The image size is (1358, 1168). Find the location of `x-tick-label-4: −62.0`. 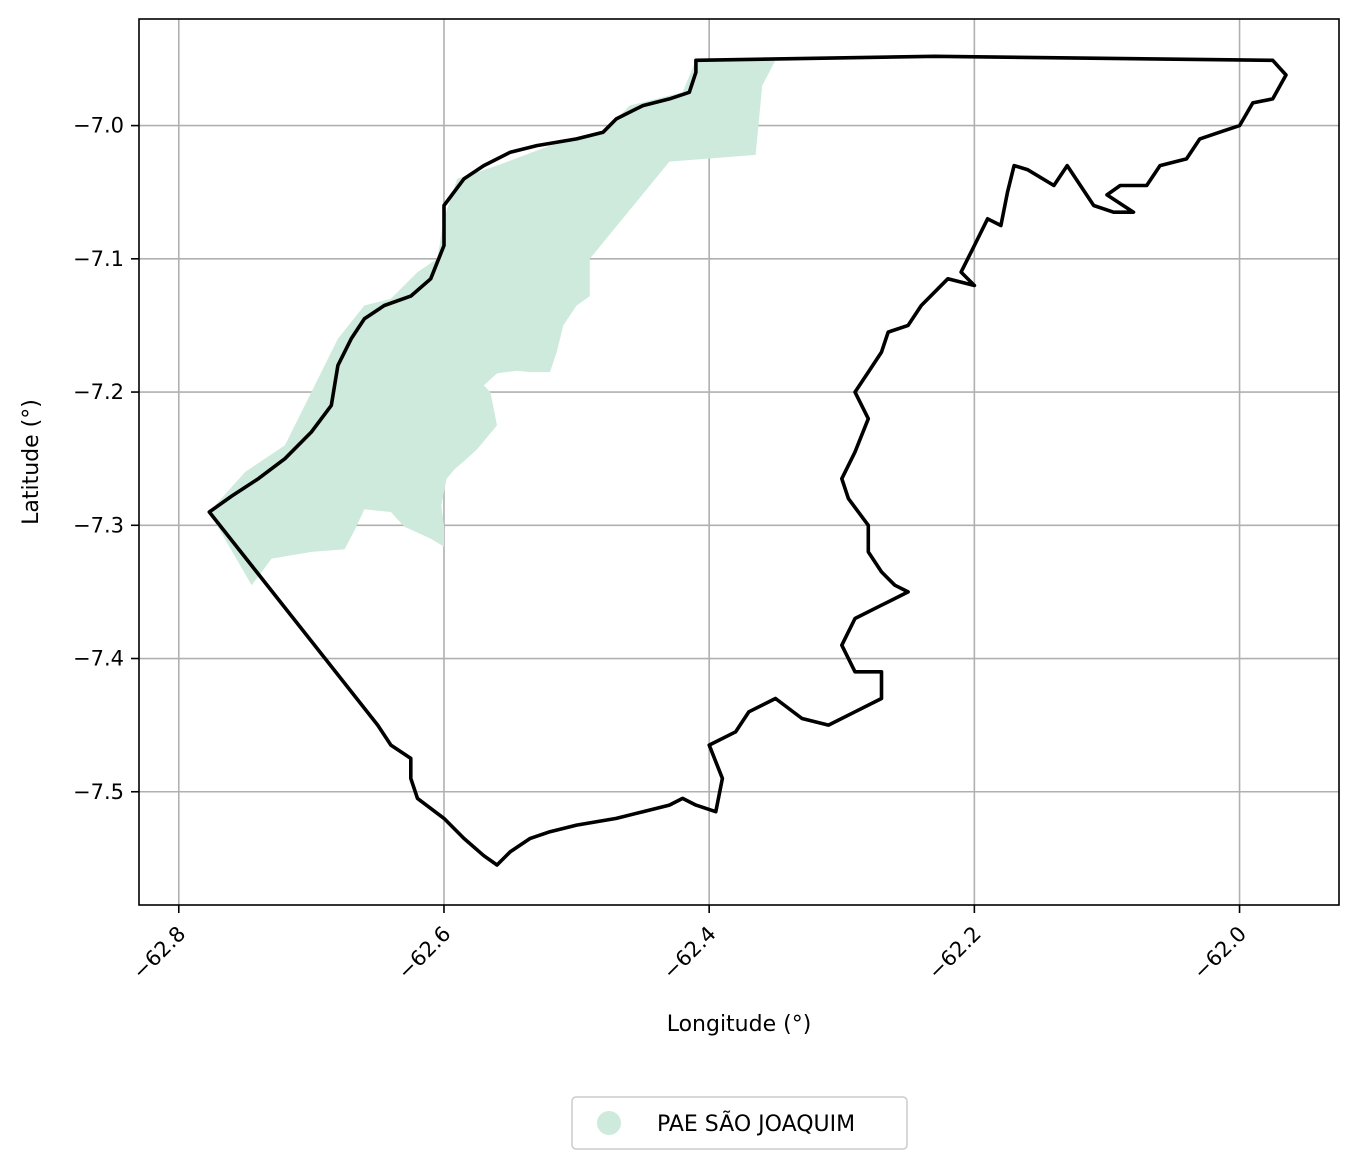

x-tick-label-4: −62.0 is located at coordinates (1220, 953).